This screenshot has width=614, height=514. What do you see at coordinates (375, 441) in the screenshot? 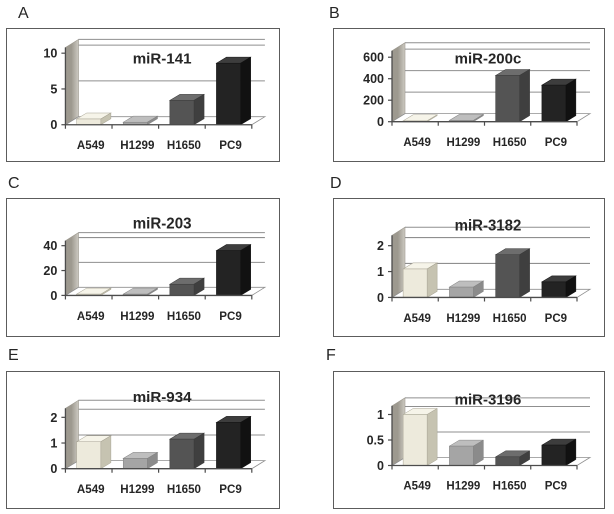
I see `y-tick-label-0.5: 0.5` at bounding box center [375, 441].